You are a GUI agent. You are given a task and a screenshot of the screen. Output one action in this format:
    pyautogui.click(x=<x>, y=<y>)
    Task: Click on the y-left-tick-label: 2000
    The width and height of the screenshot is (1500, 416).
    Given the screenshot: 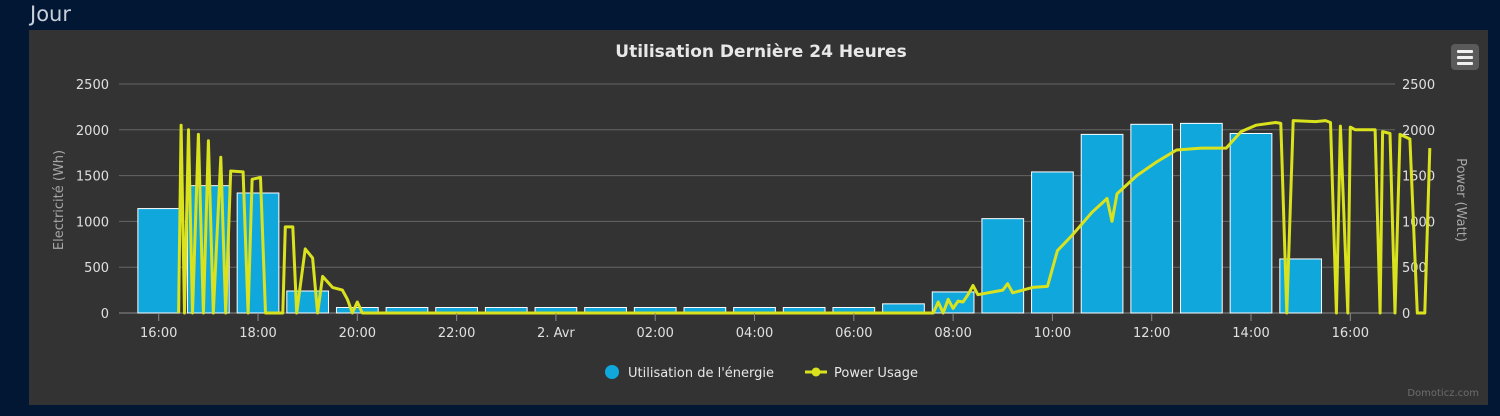 What is the action you would take?
    pyautogui.click(x=92, y=131)
    